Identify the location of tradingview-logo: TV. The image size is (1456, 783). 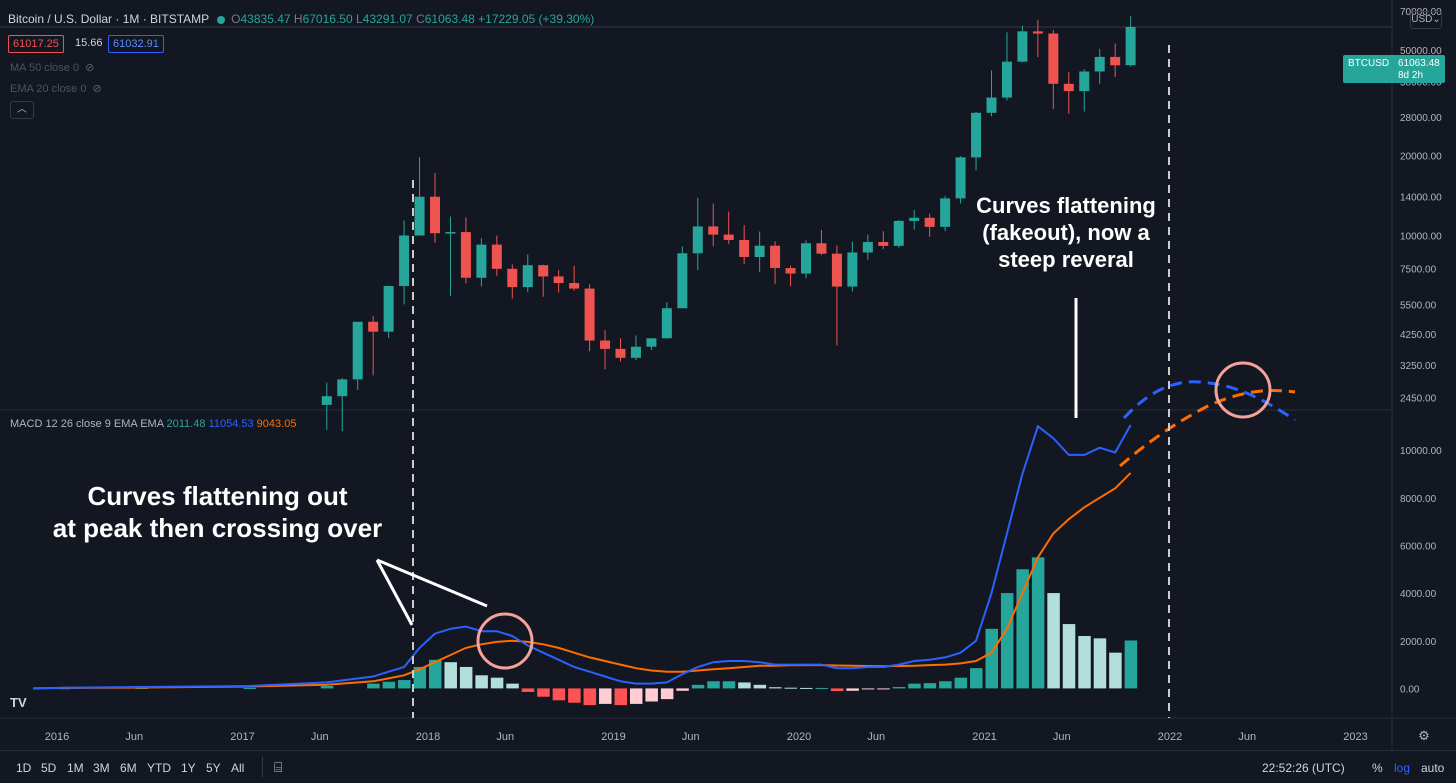
(18, 702).